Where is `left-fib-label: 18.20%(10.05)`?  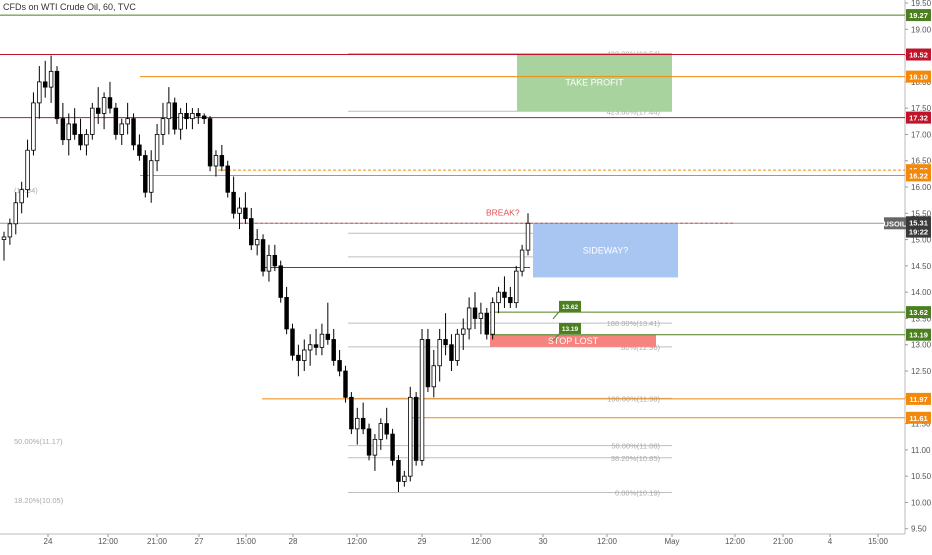 left-fib-label: 18.20%(10.05) is located at coordinates (39, 500).